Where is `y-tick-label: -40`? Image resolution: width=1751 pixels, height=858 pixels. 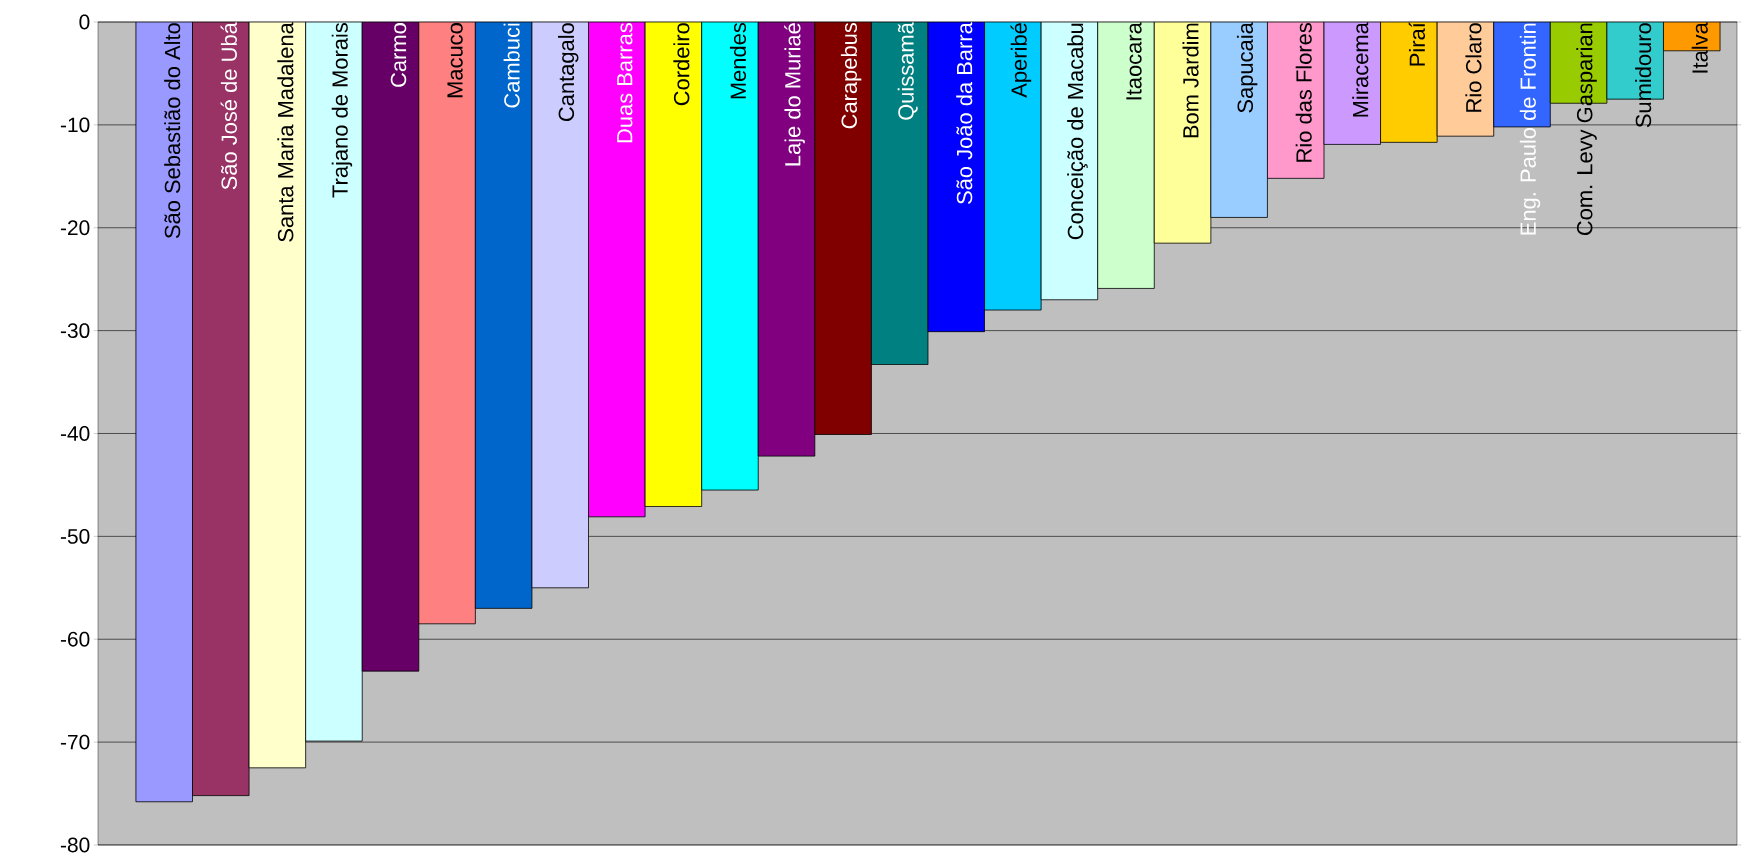
y-tick-label: -40 is located at coordinates (75, 433).